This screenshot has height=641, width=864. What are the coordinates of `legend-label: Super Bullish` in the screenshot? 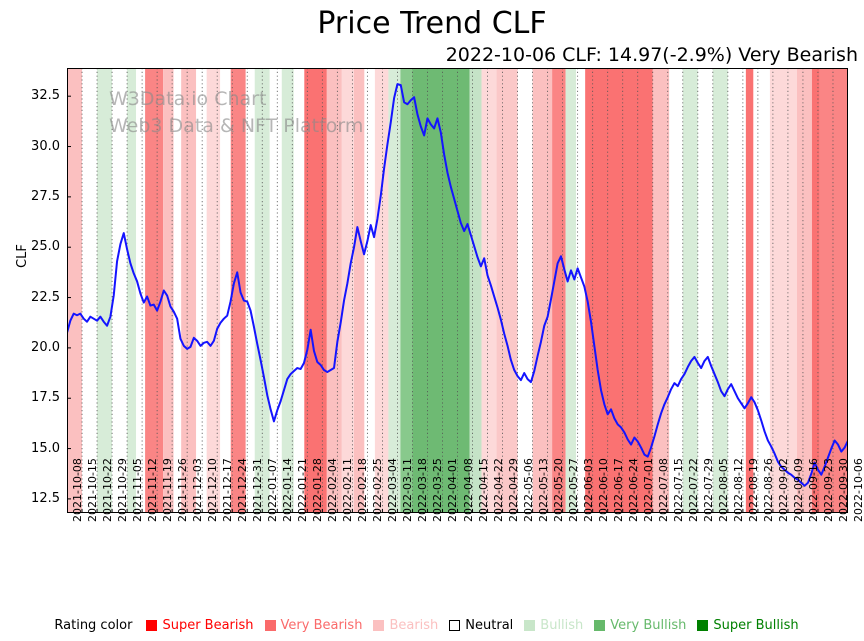 It's located at (756, 625).